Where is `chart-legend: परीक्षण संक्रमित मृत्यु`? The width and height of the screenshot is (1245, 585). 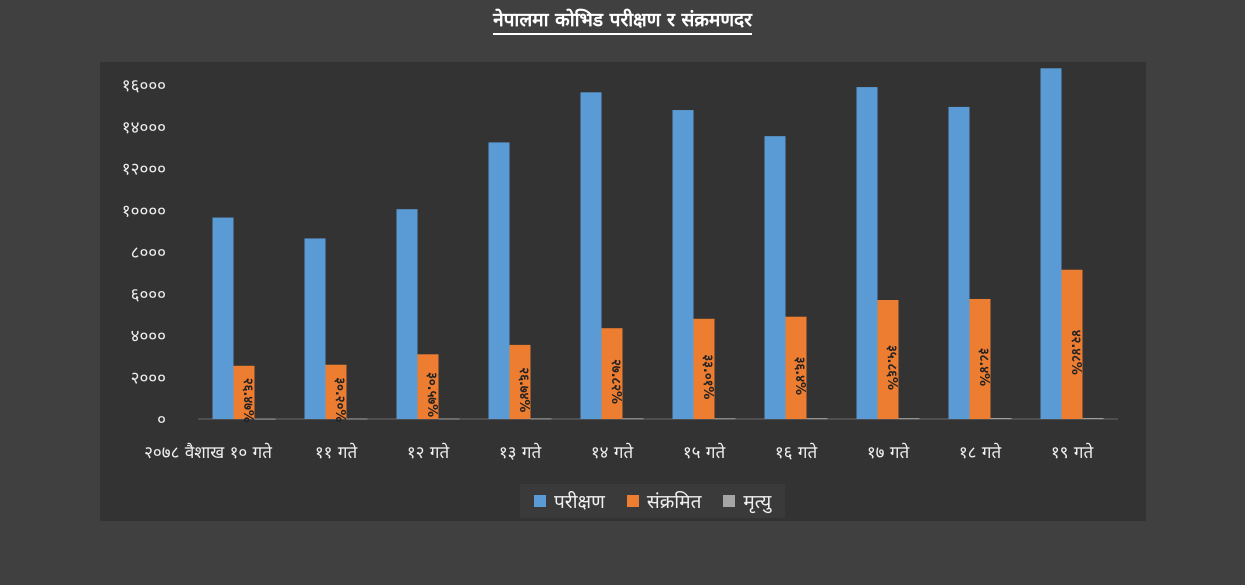
chart-legend: परीक्षण संक्रमित मृत्यु is located at coordinates (653, 501).